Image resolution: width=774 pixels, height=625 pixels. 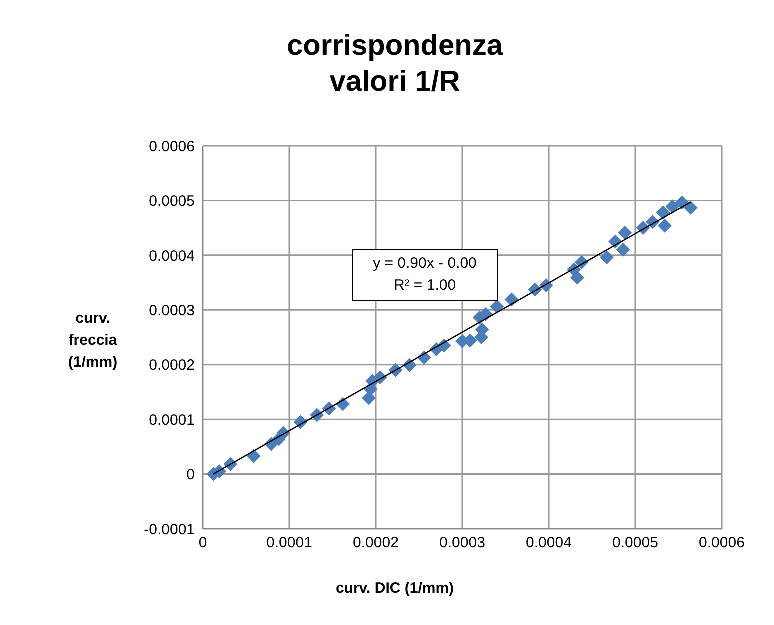 What do you see at coordinates (172, 420) in the screenshot?
I see `y-tick-label: 0.0001` at bounding box center [172, 420].